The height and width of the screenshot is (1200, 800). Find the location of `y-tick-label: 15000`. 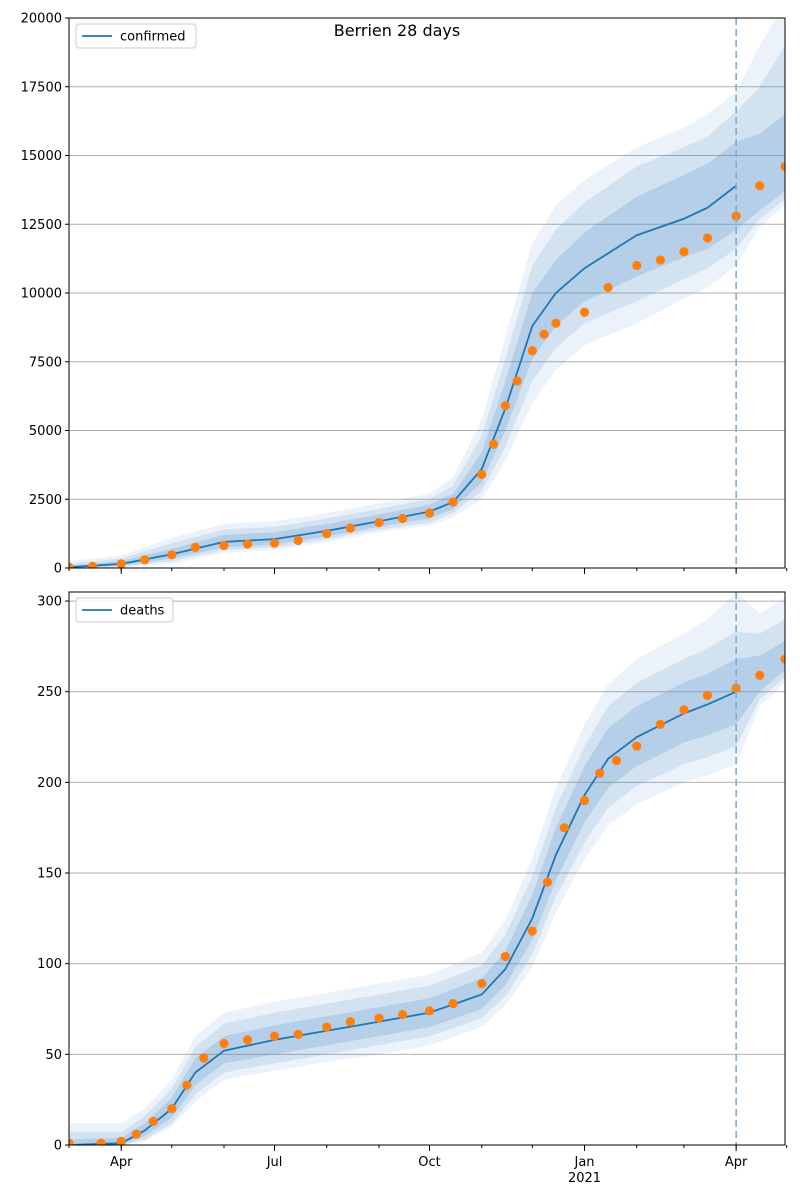

y-tick-label: 15000 is located at coordinates (41, 156).